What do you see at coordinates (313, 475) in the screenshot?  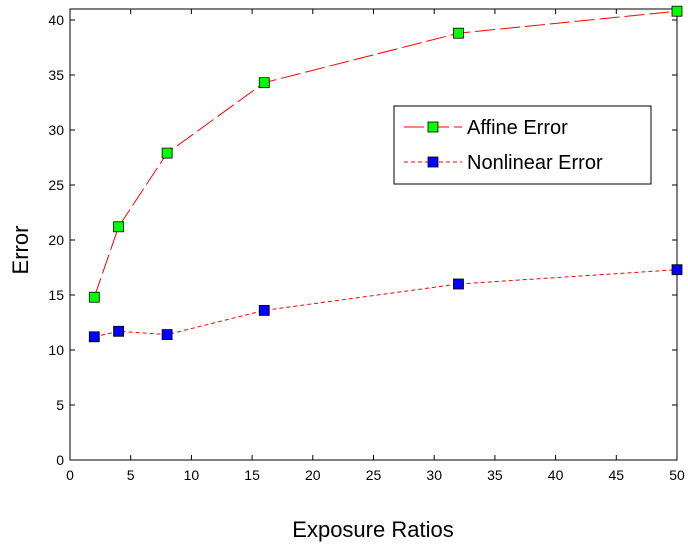 I see `x-tick-label: 20` at bounding box center [313, 475].